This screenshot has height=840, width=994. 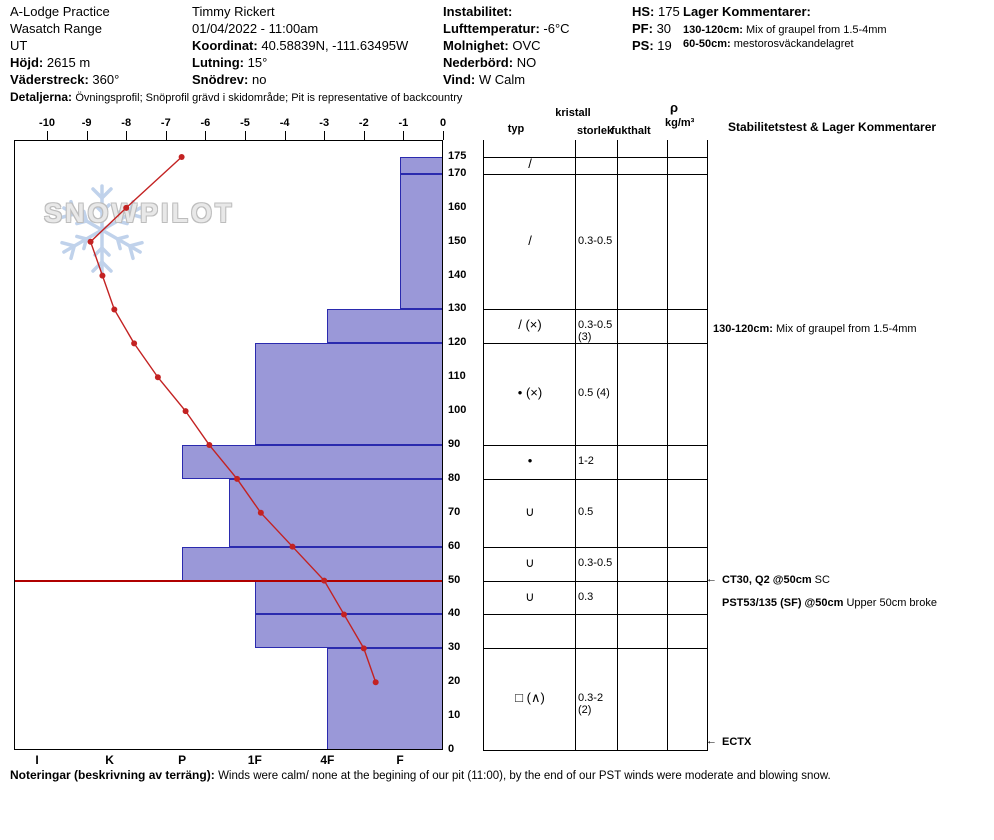 I want to click on precip-label: Nederbörd:, so click(x=478, y=62).